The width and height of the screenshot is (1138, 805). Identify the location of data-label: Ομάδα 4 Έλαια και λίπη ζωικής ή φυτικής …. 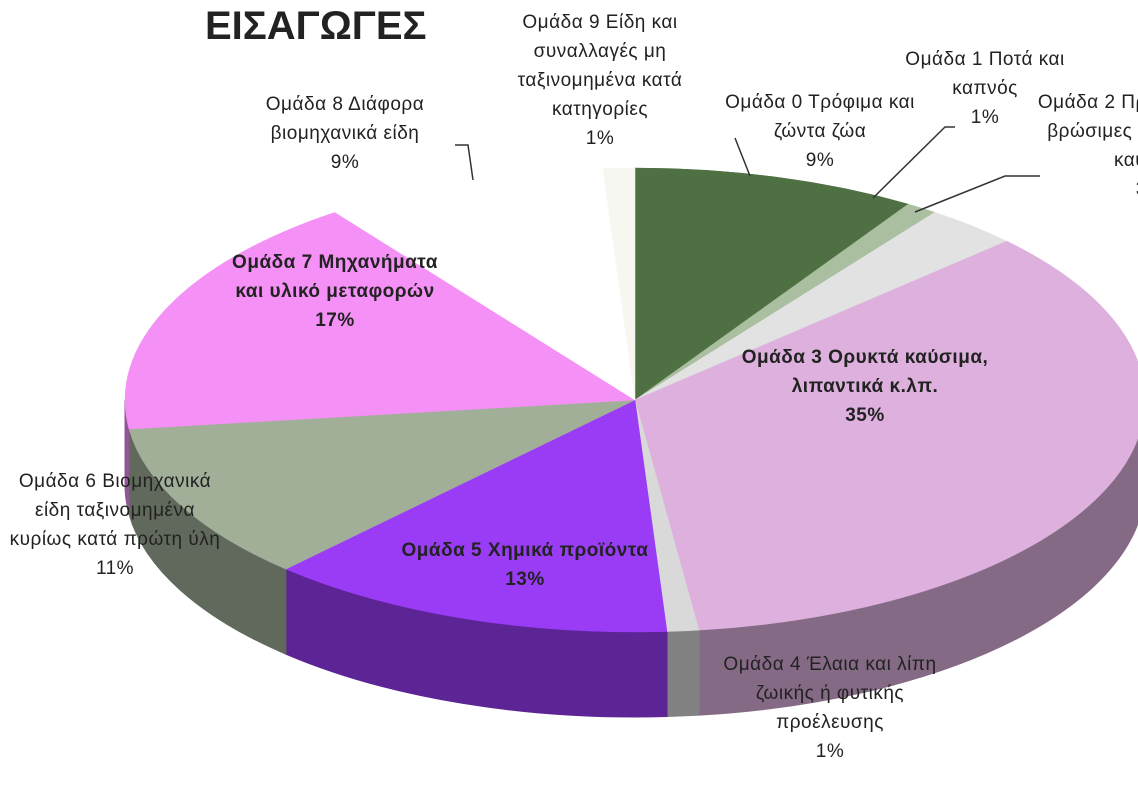
(830, 708).